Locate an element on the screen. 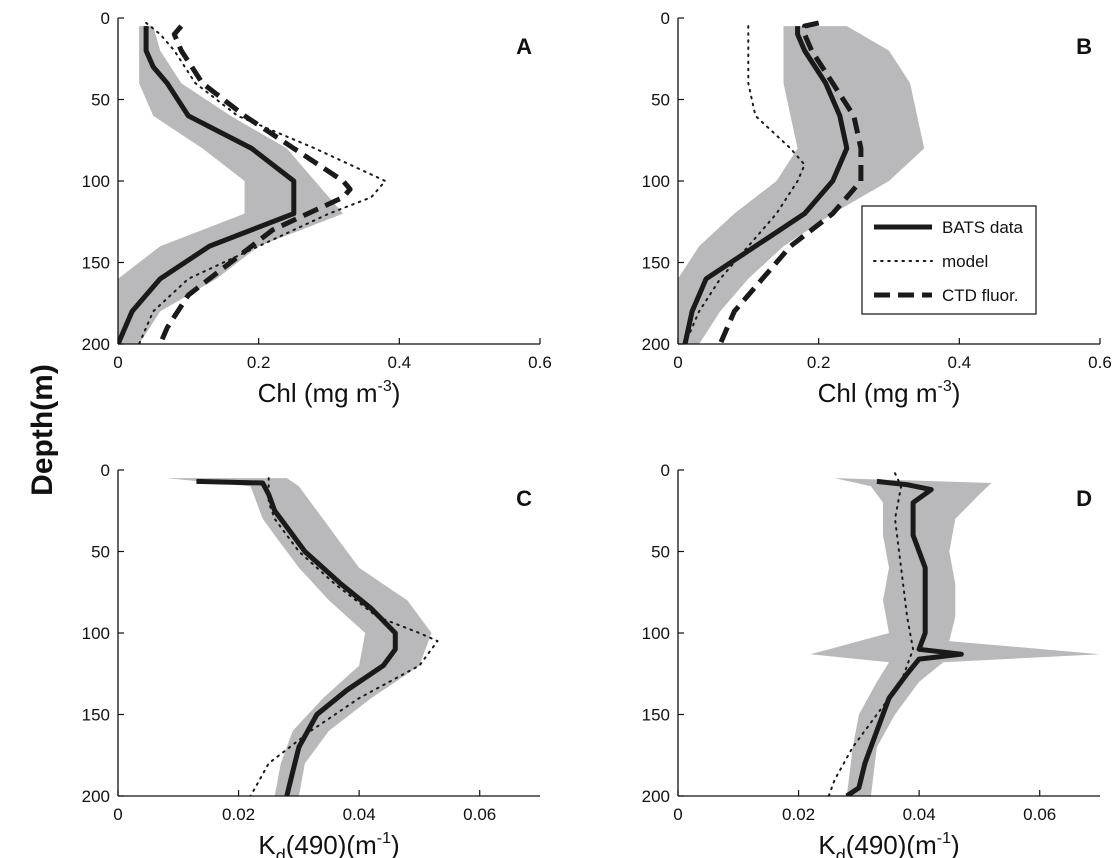  panel-label: B is located at coordinates (1084, 46).